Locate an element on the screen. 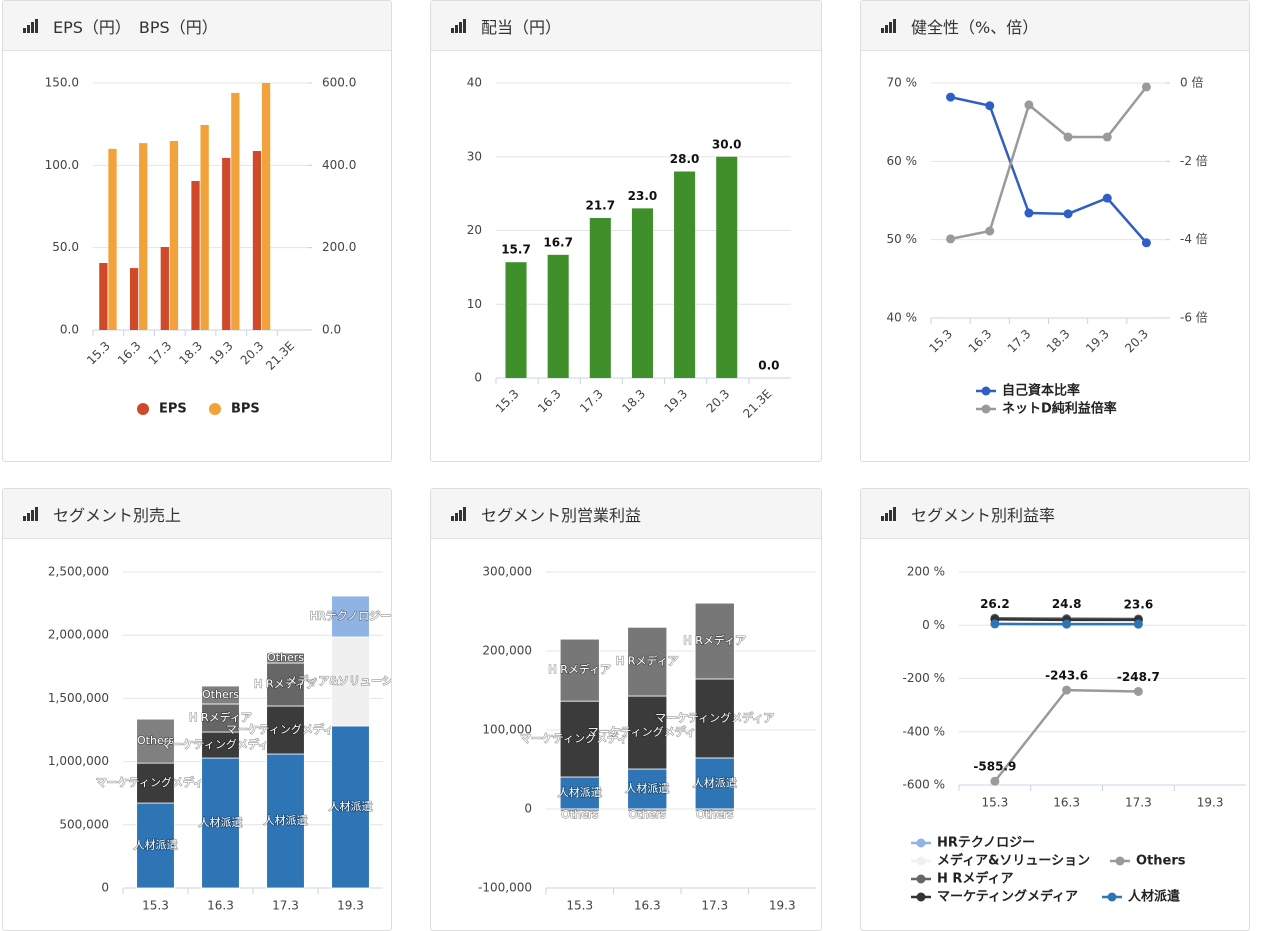 This screenshot has height=931, width=1280. legend-label: Others is located at coordinates (1161, 861).